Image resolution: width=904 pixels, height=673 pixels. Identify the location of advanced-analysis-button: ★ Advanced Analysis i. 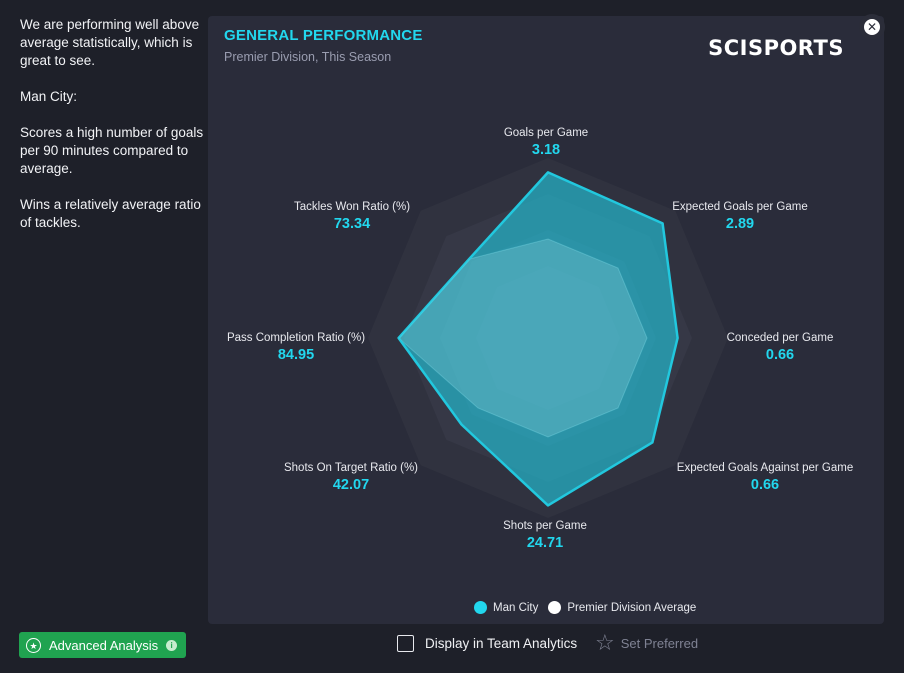
(102, 645).